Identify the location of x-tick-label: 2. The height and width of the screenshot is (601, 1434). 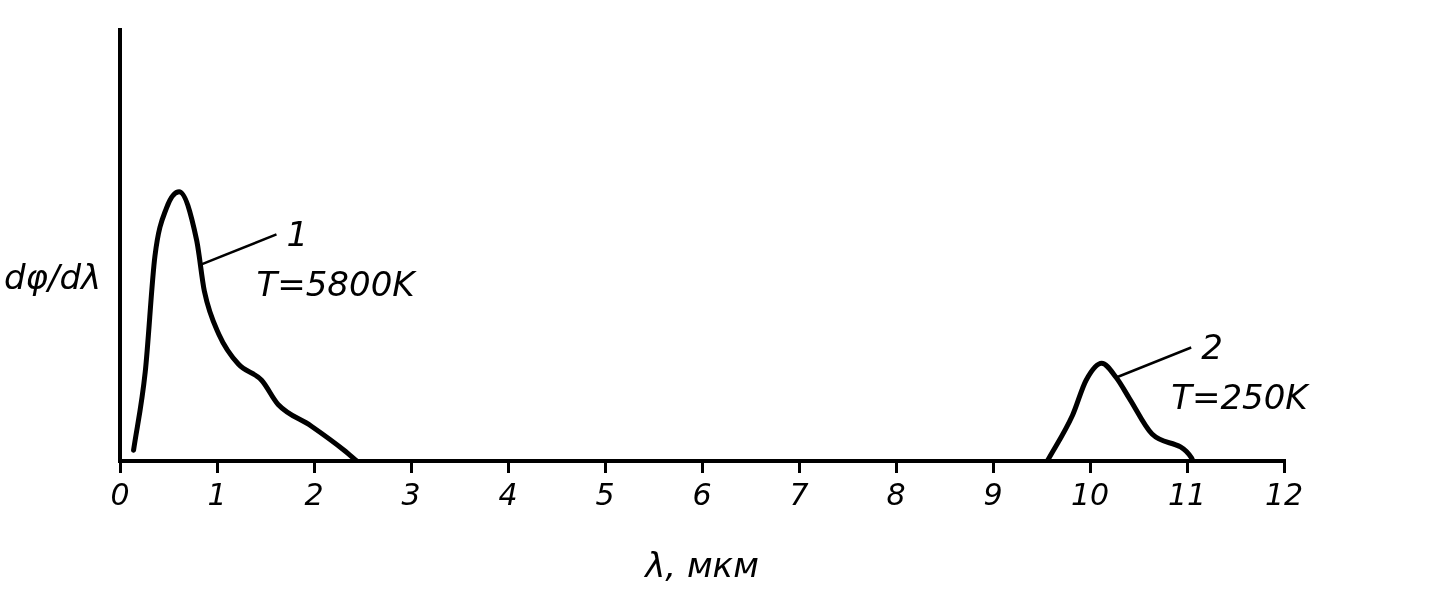
(314, 494).